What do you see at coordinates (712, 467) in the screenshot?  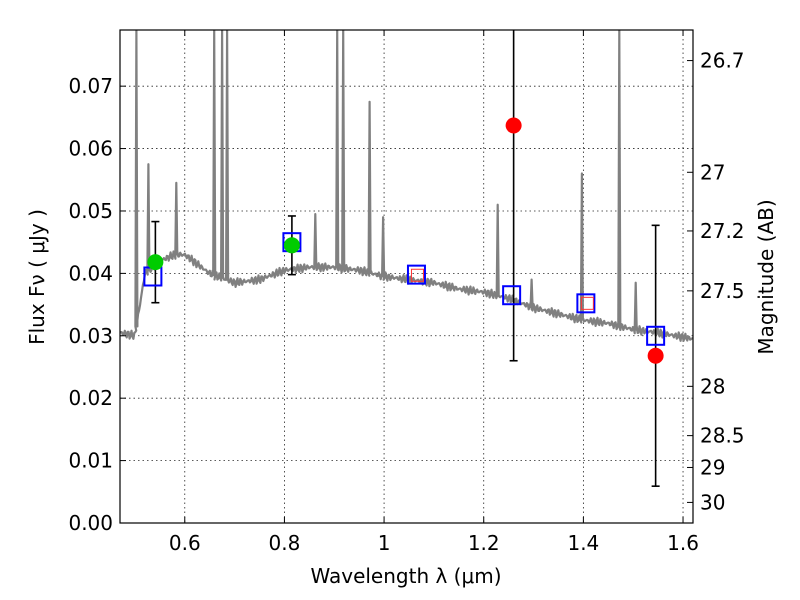 I see `y2-tick-label: 29` at bounding box center [712, 467].